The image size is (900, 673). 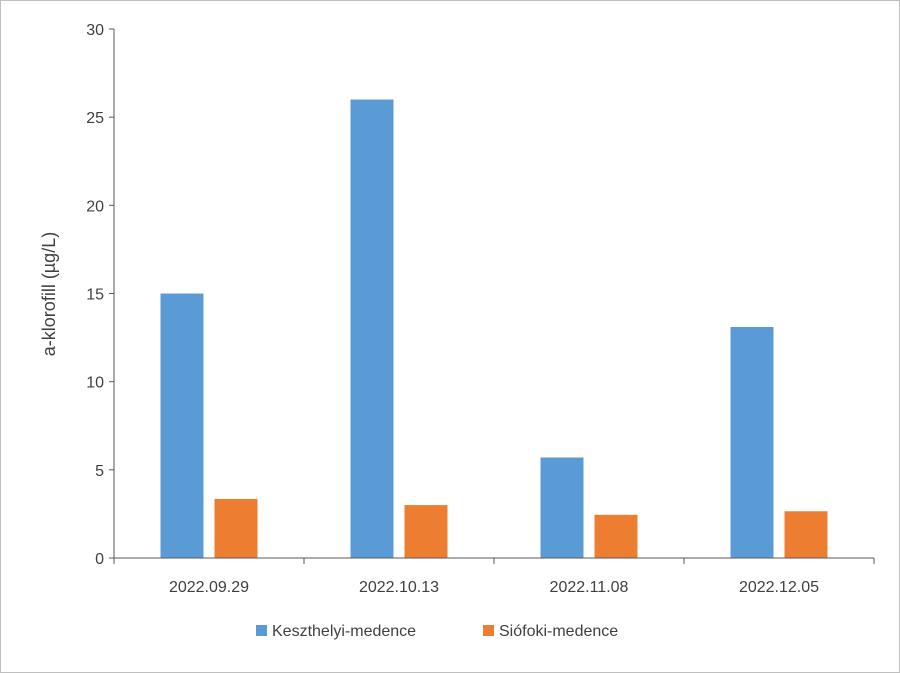 I want to click on x-axis-ticks: 2022.09.29 2022.10.13 2022.11.08 2022.12.05, so click(x=494, y=577).